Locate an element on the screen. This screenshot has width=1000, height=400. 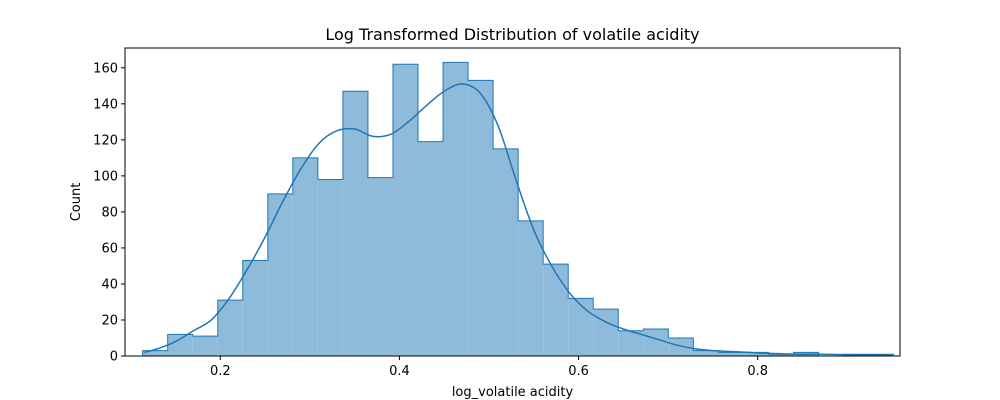
y-axis-ticks: 0 20 40 60 80 100 120 140 160 is located at coordinates (109, 213).